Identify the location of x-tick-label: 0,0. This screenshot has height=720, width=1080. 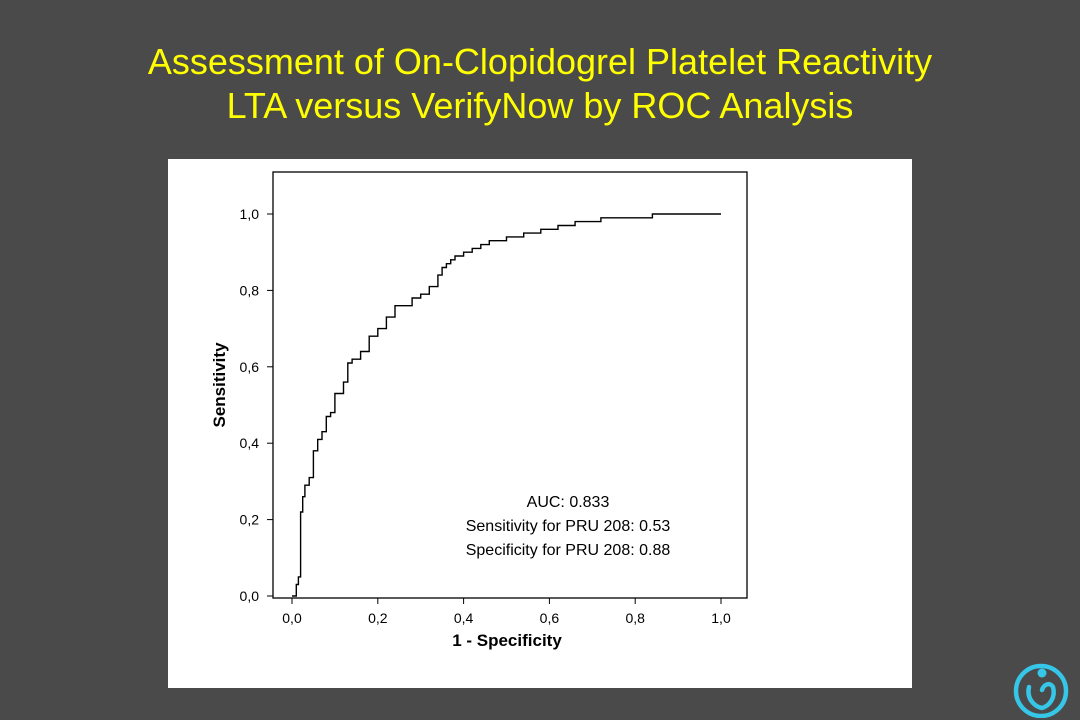
(292, 618).